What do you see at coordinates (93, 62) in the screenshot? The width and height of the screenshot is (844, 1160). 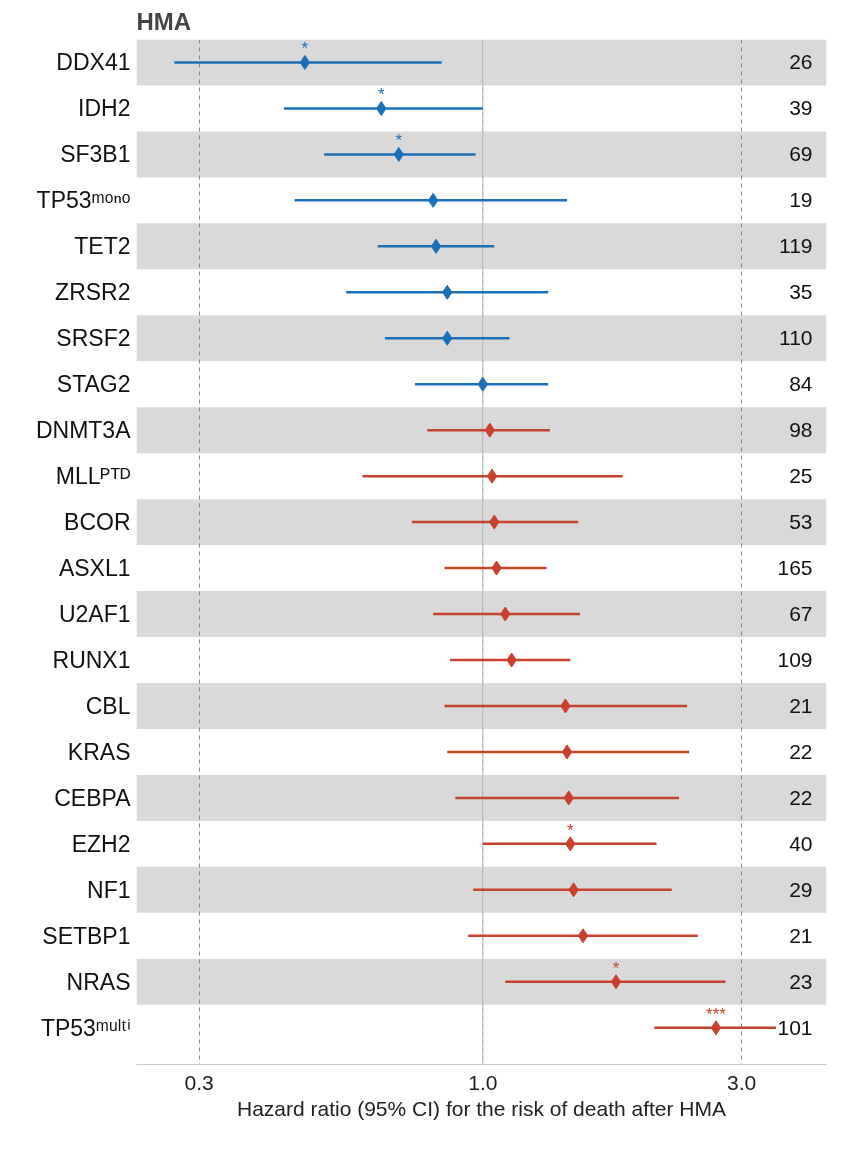 I see `y-tick-label: DDX41` at bounding box center [93, 62].